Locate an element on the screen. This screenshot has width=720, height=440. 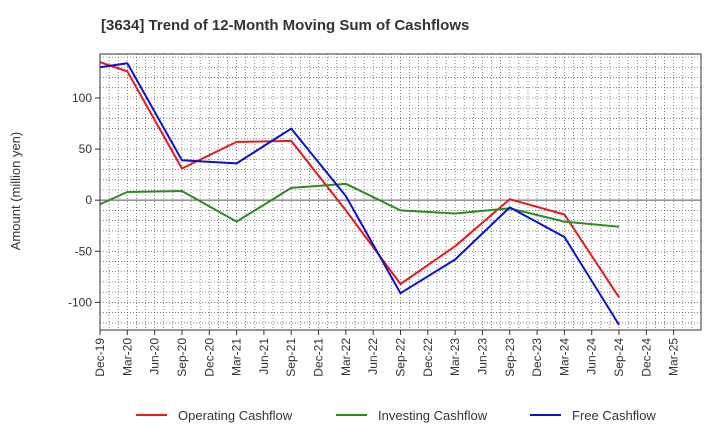
y-tick-label: 0 is located at coordinates (88, 200).